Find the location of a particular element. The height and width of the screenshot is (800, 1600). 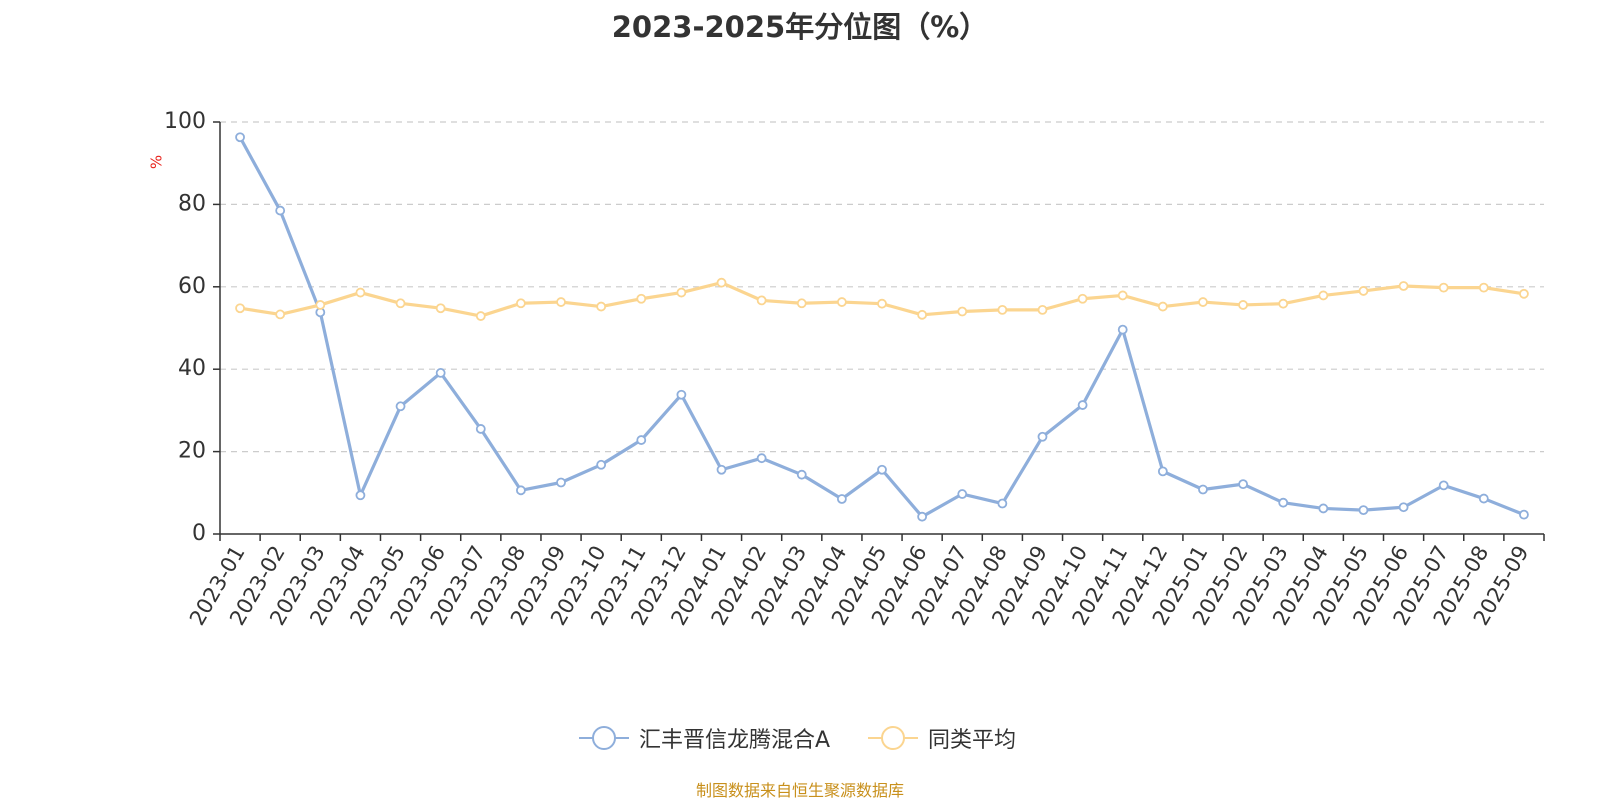

y-tick-label: 100 is located at coordinates (185, 121).